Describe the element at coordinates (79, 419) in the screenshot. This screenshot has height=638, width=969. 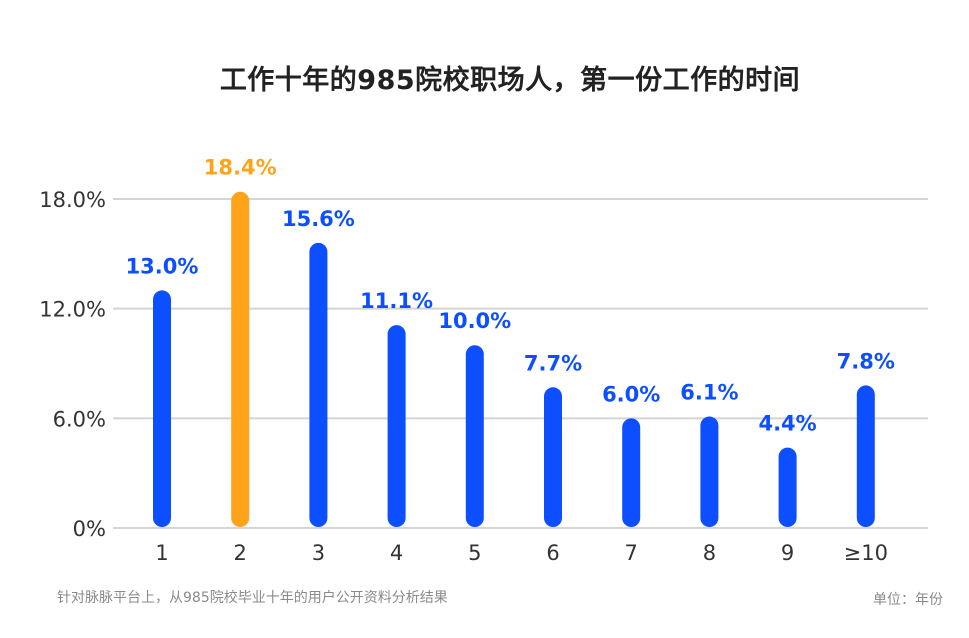
I see `y-tick-label: 6.0%` at that location.